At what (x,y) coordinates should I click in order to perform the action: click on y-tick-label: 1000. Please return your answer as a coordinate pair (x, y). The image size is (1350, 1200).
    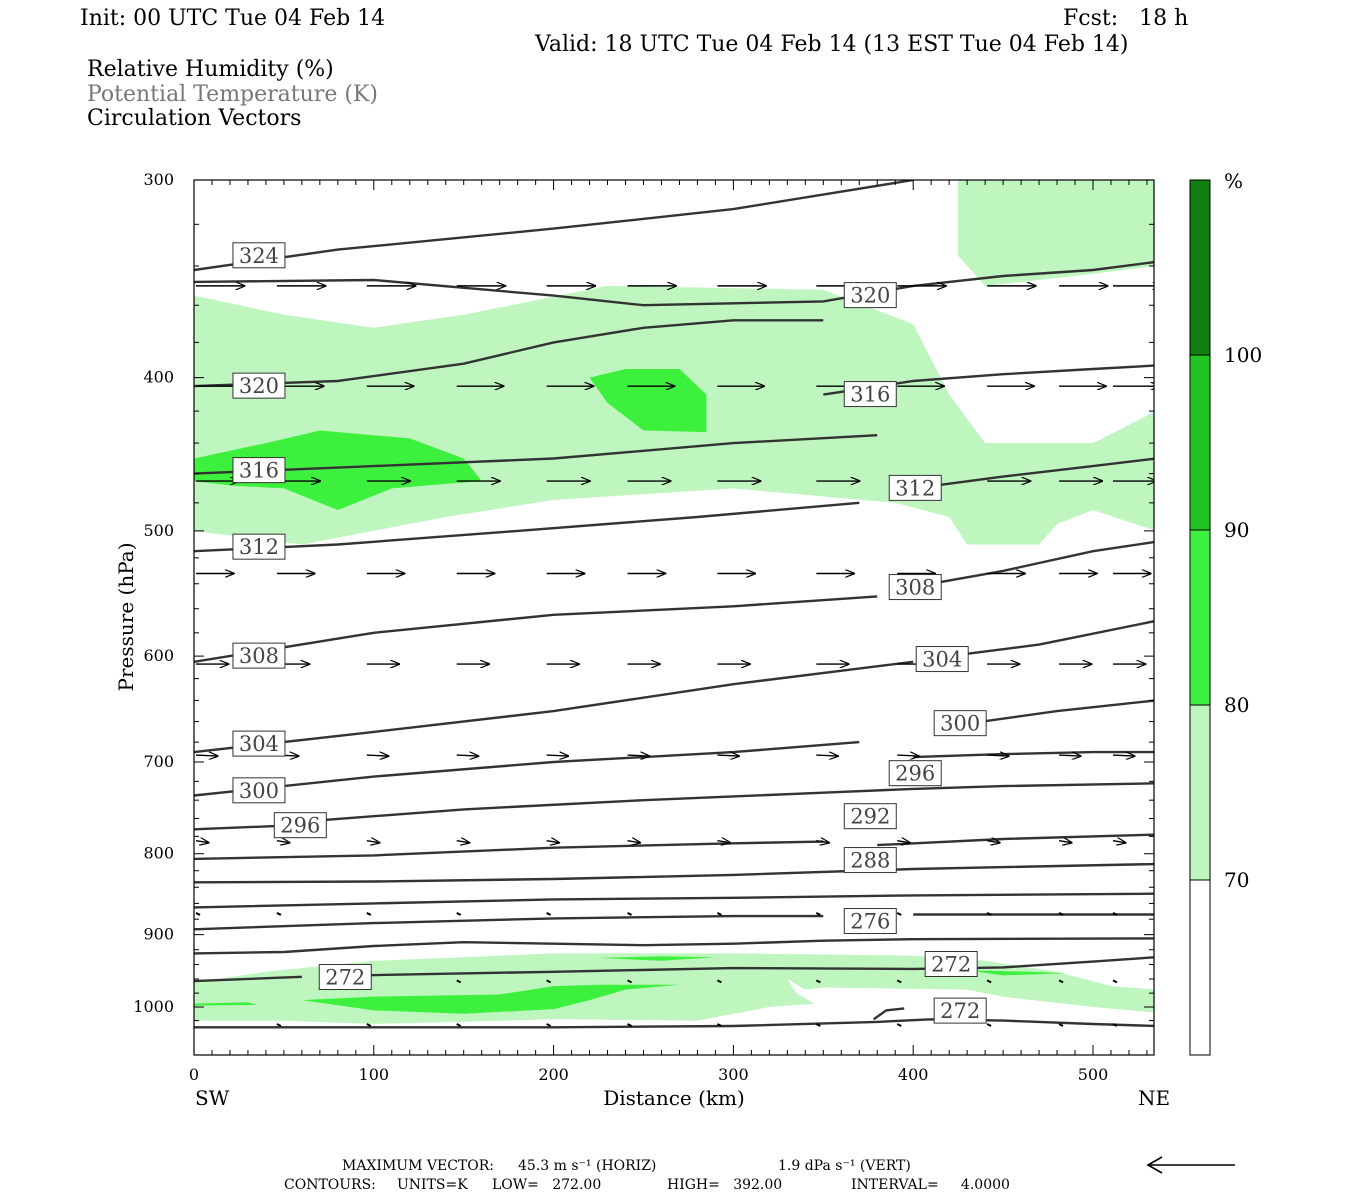
    Looking at the image, I should click on (153, 1006).